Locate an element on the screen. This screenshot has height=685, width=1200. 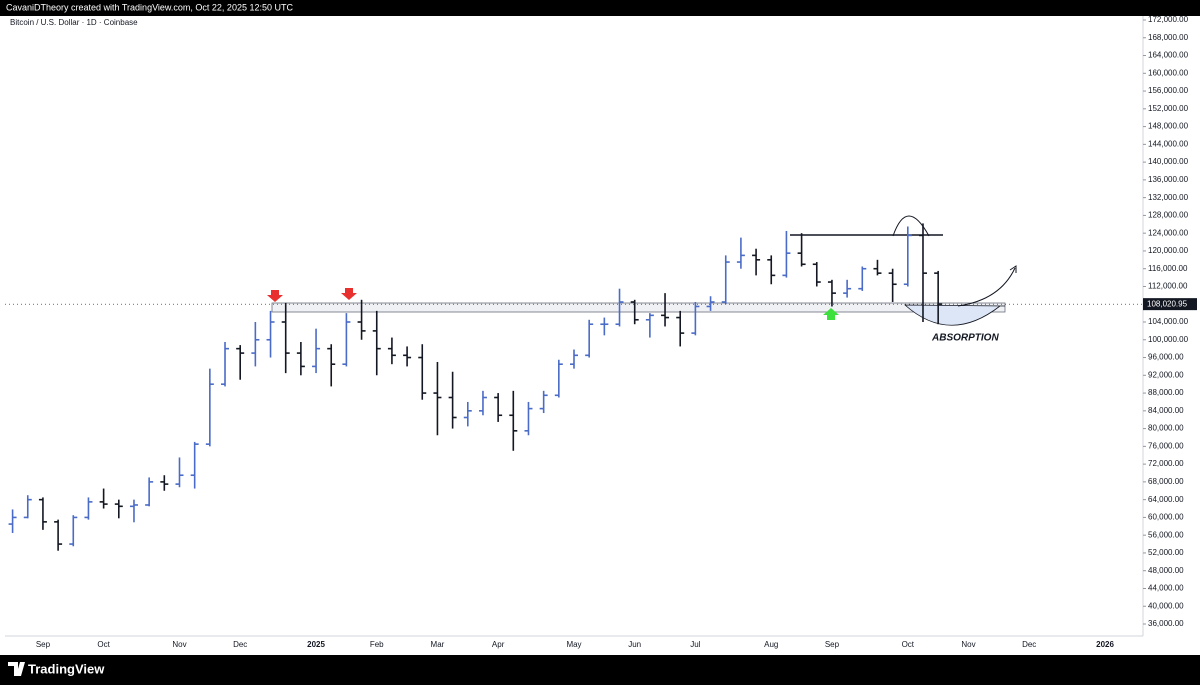
y-tick-label: 148,000.00 is located at coordinates (1168, 126).